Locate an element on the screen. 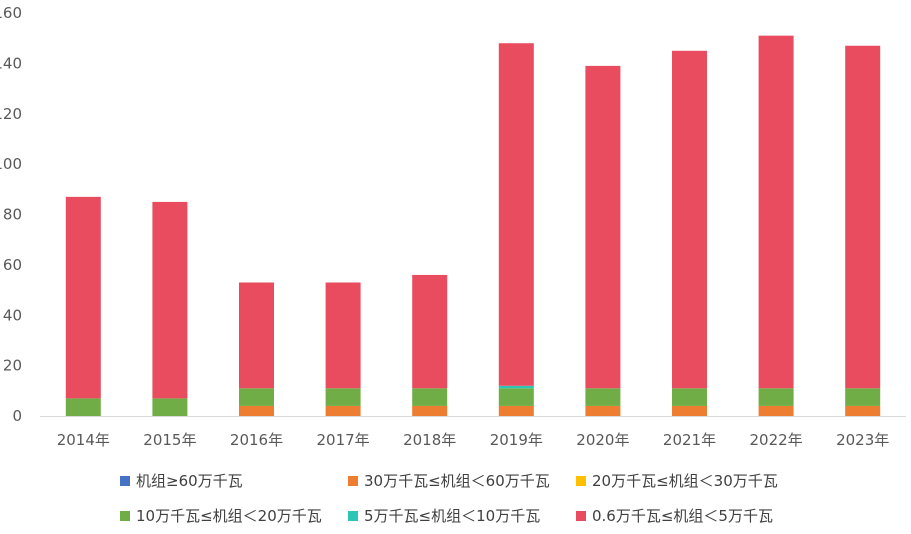  y-tick-label: 80 is located at coordinates (12, 215).